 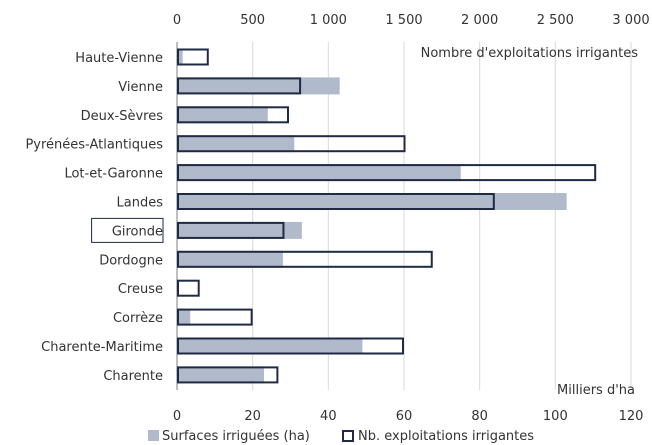 I want to click on bar-surfaces-charente, so click(x=220, y=374).